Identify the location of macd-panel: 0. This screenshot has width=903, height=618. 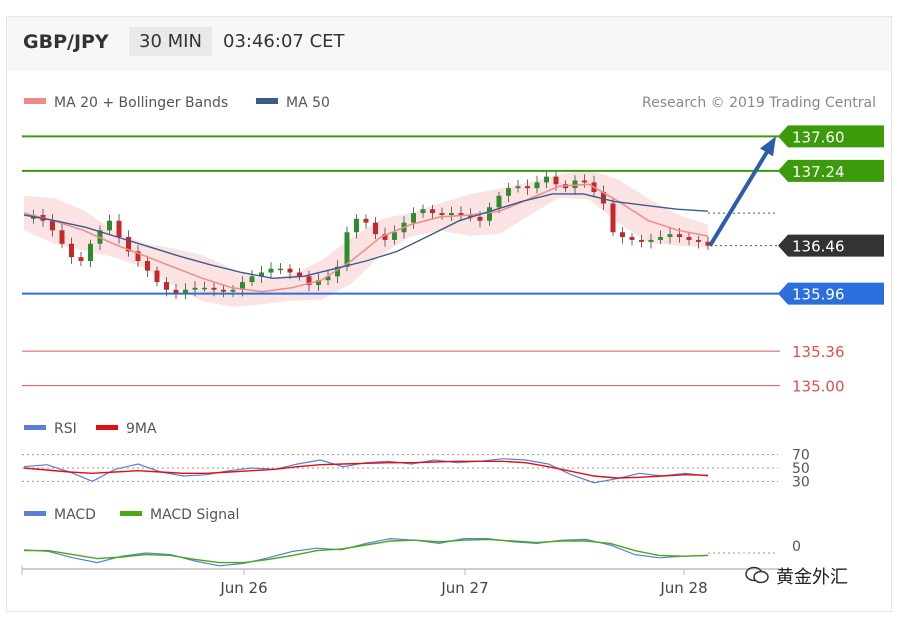
(412, 552).